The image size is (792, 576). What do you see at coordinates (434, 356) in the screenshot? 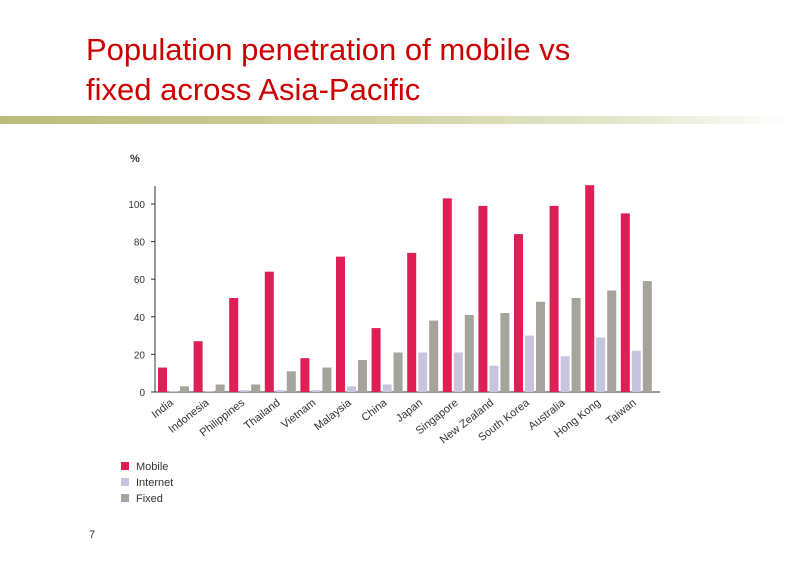
I see `bar-fixed-japan` at bounding box center [434, 356].